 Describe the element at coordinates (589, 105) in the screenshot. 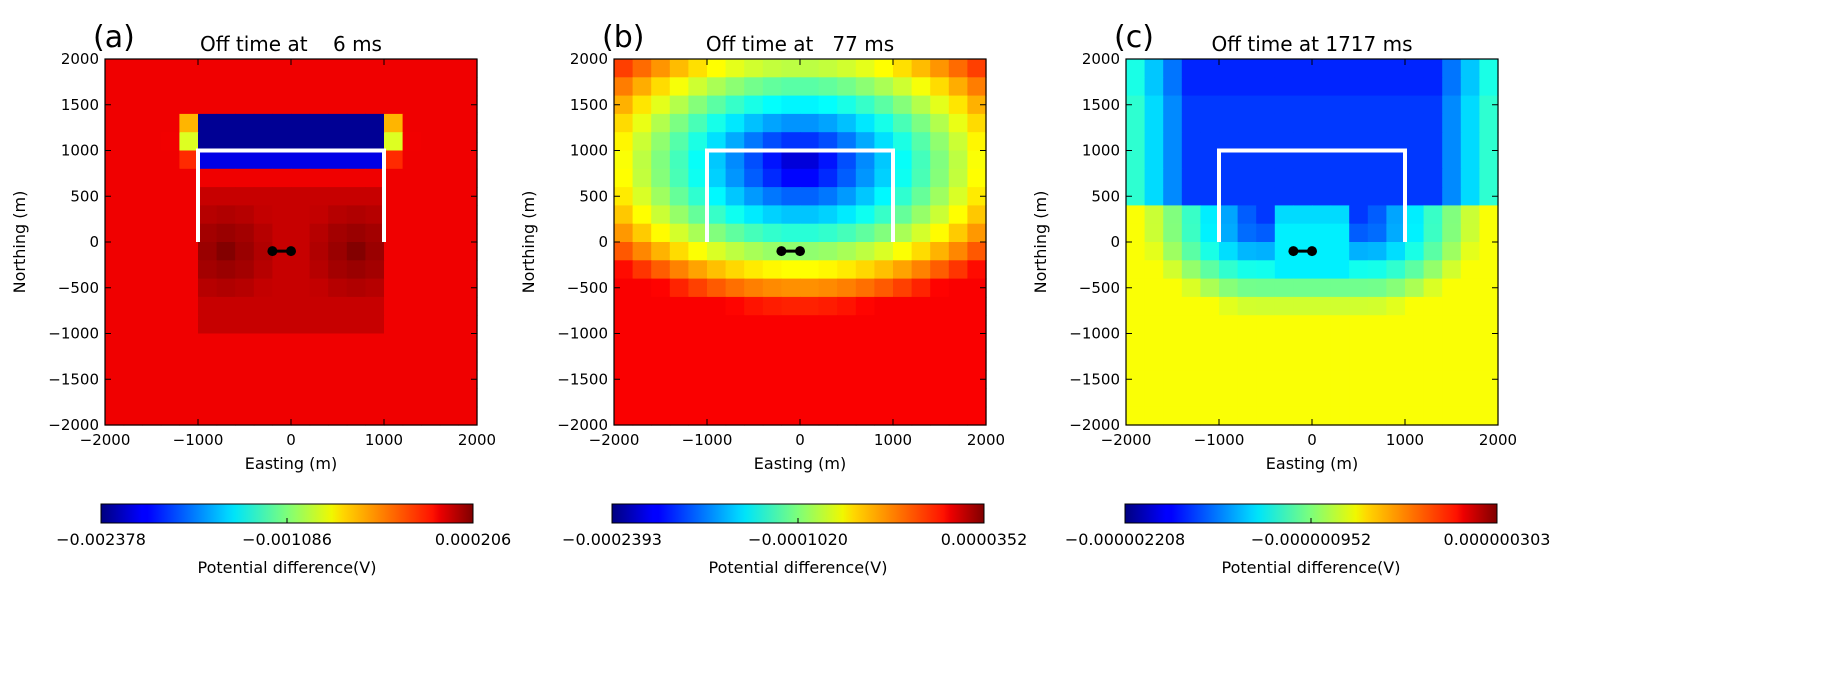

I see `y-tick-label: 1500` at that location.